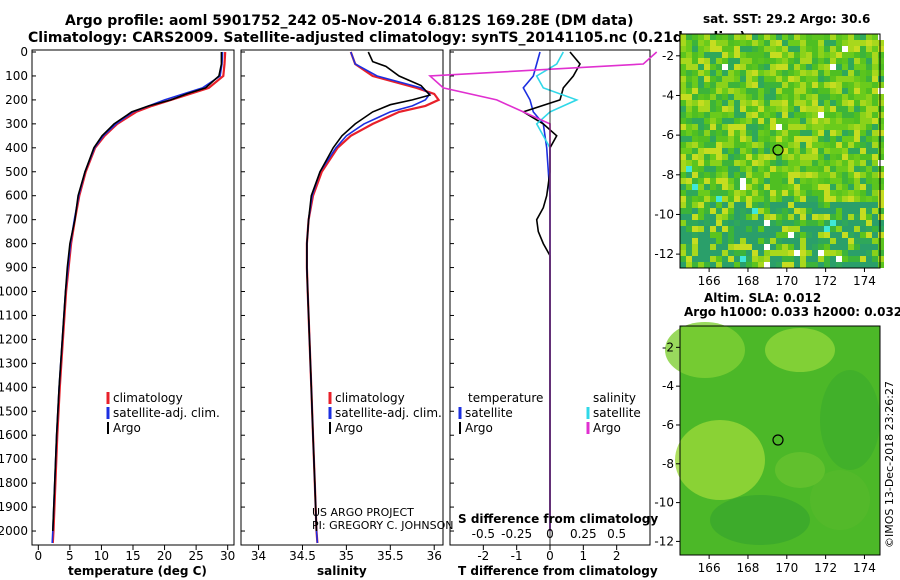  What do you see at coordinates (786, 281) in the screenshot?
I see `map-x-tick-label: 170` at bounding box center [786, 281].